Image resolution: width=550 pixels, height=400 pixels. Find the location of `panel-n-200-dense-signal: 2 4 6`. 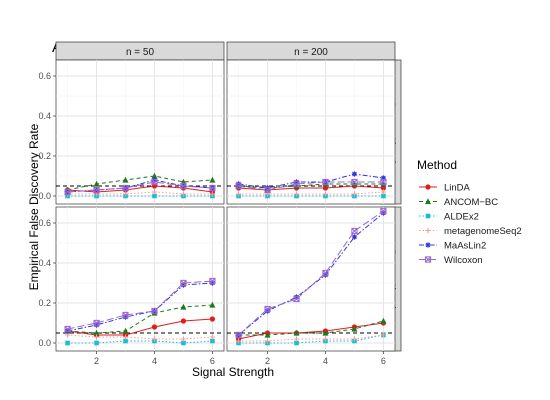

panel-n-200-dense-signal: 2 4 6 is located at coordinates (311, 286).